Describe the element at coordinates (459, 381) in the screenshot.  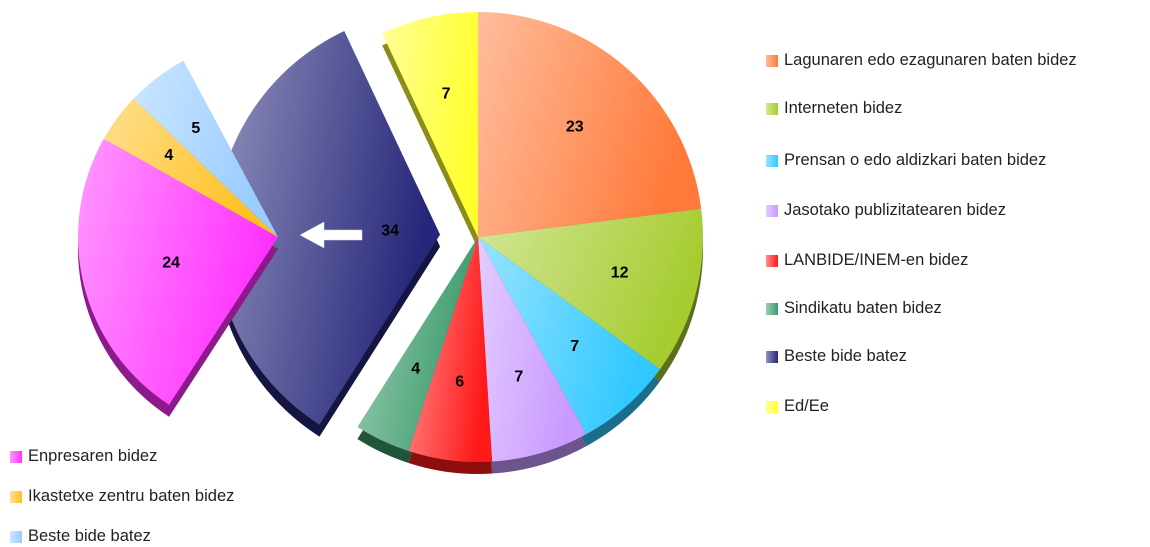
I see `data-label: 6` at that location.